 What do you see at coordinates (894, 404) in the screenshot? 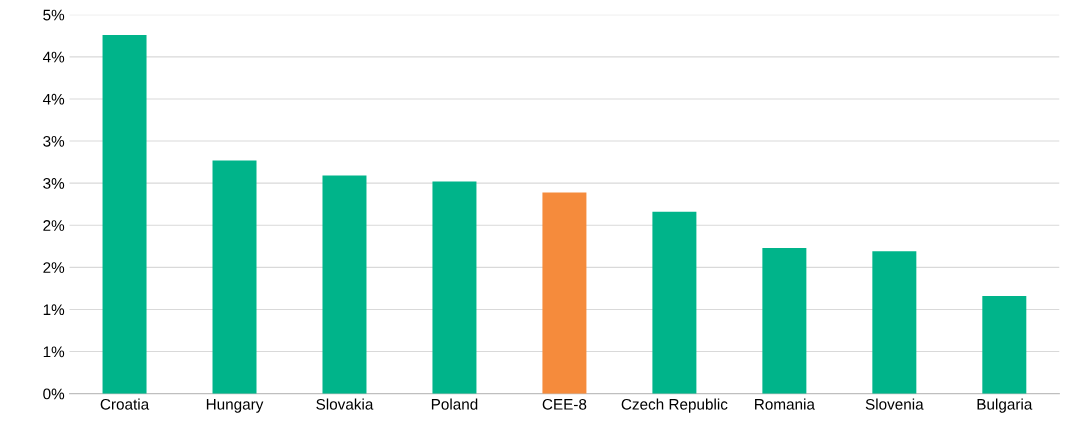
I see `x-tick-label: Slovenia` at bounding box center [894, 404].